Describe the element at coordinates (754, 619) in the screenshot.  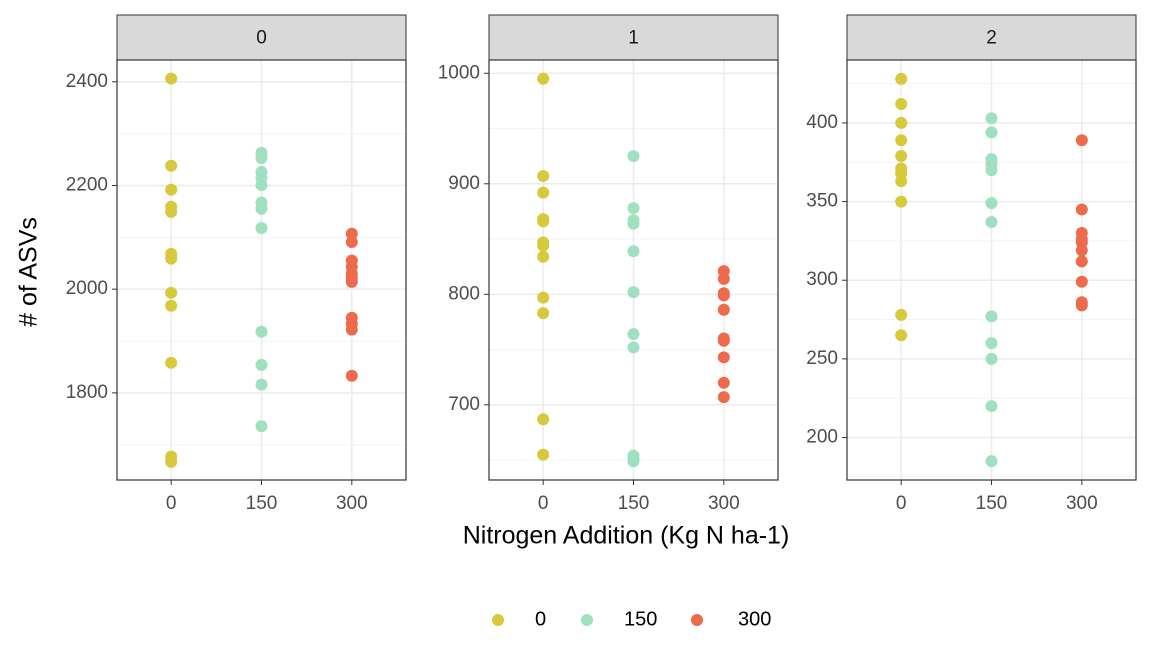
I see `legend-label: 300` at that location.